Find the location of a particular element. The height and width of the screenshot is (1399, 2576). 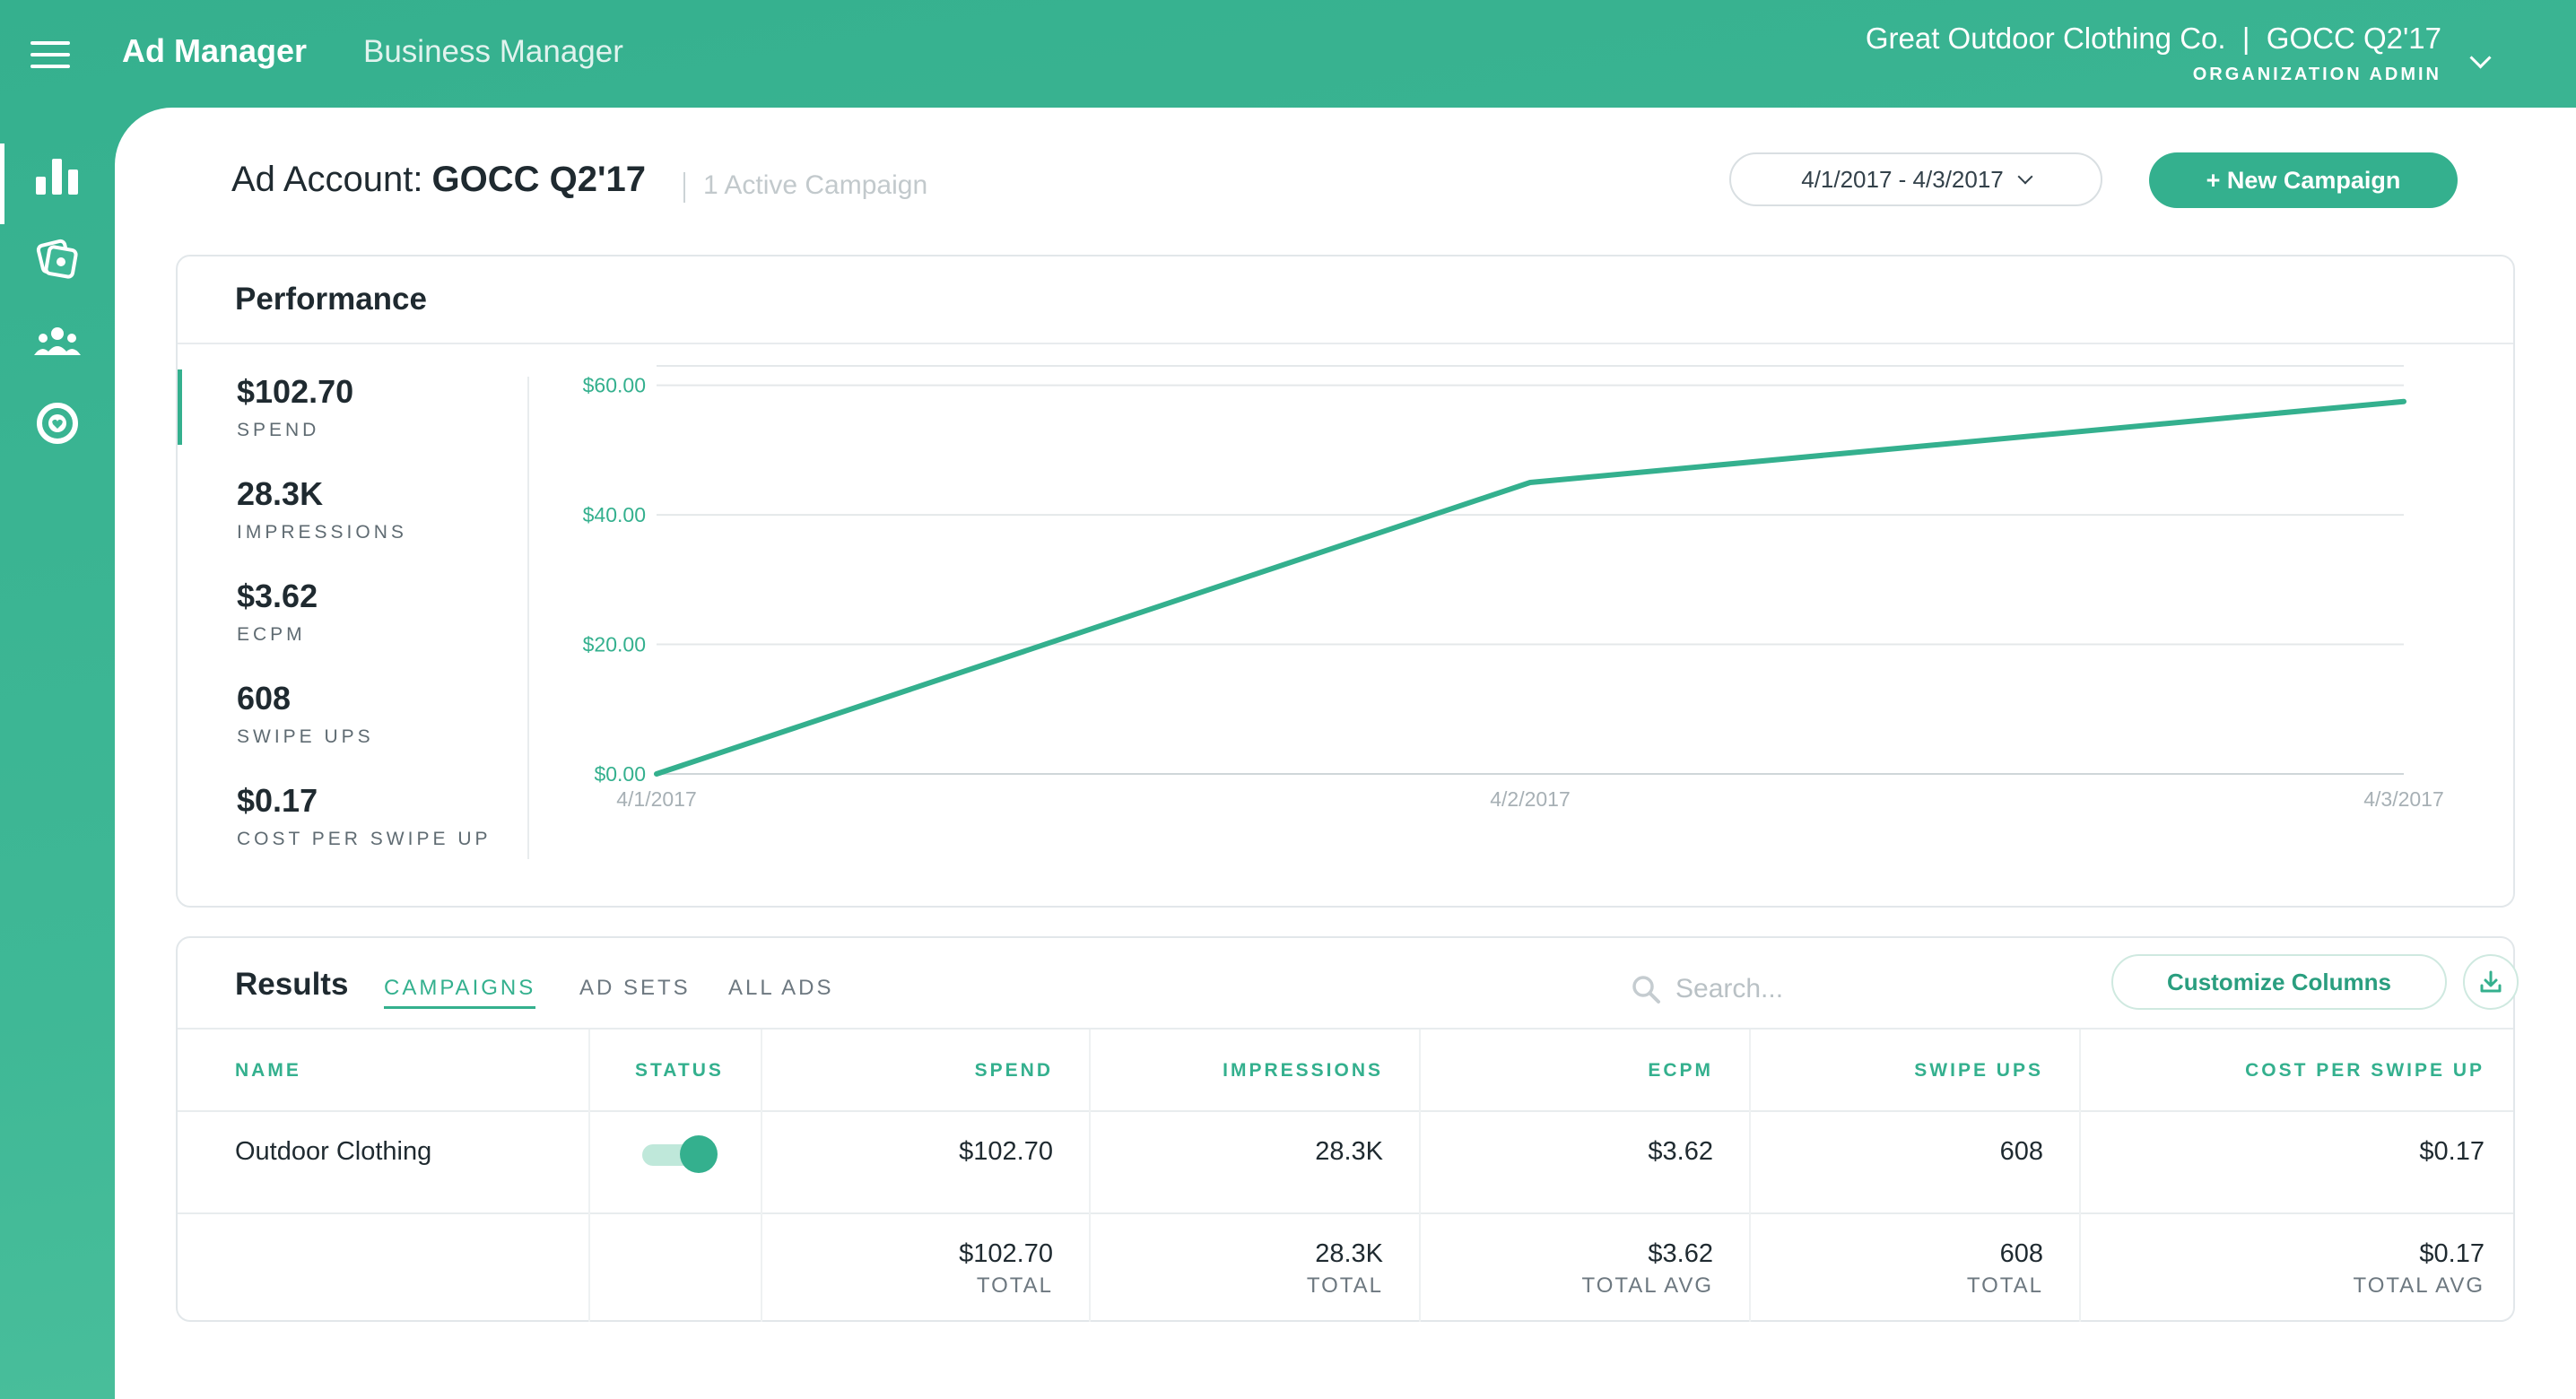

status-toggle is located at coordinates (680, 1154).